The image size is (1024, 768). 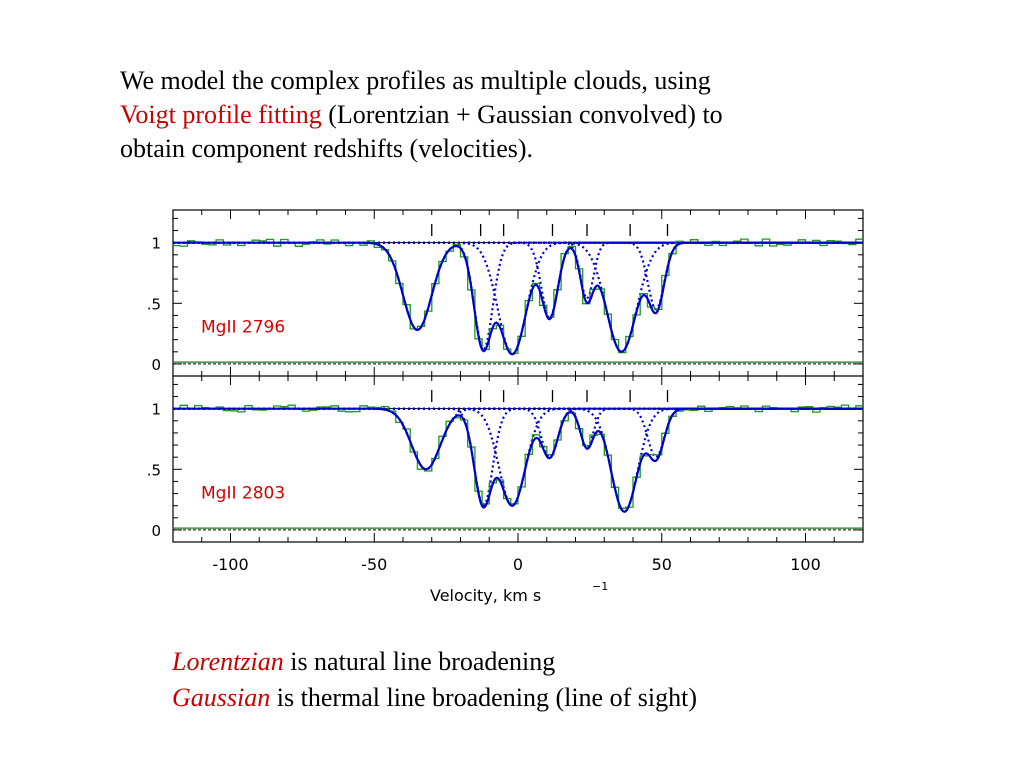 I want to click on x-axis-label-superscript: −1, so click(x=600, y=586).